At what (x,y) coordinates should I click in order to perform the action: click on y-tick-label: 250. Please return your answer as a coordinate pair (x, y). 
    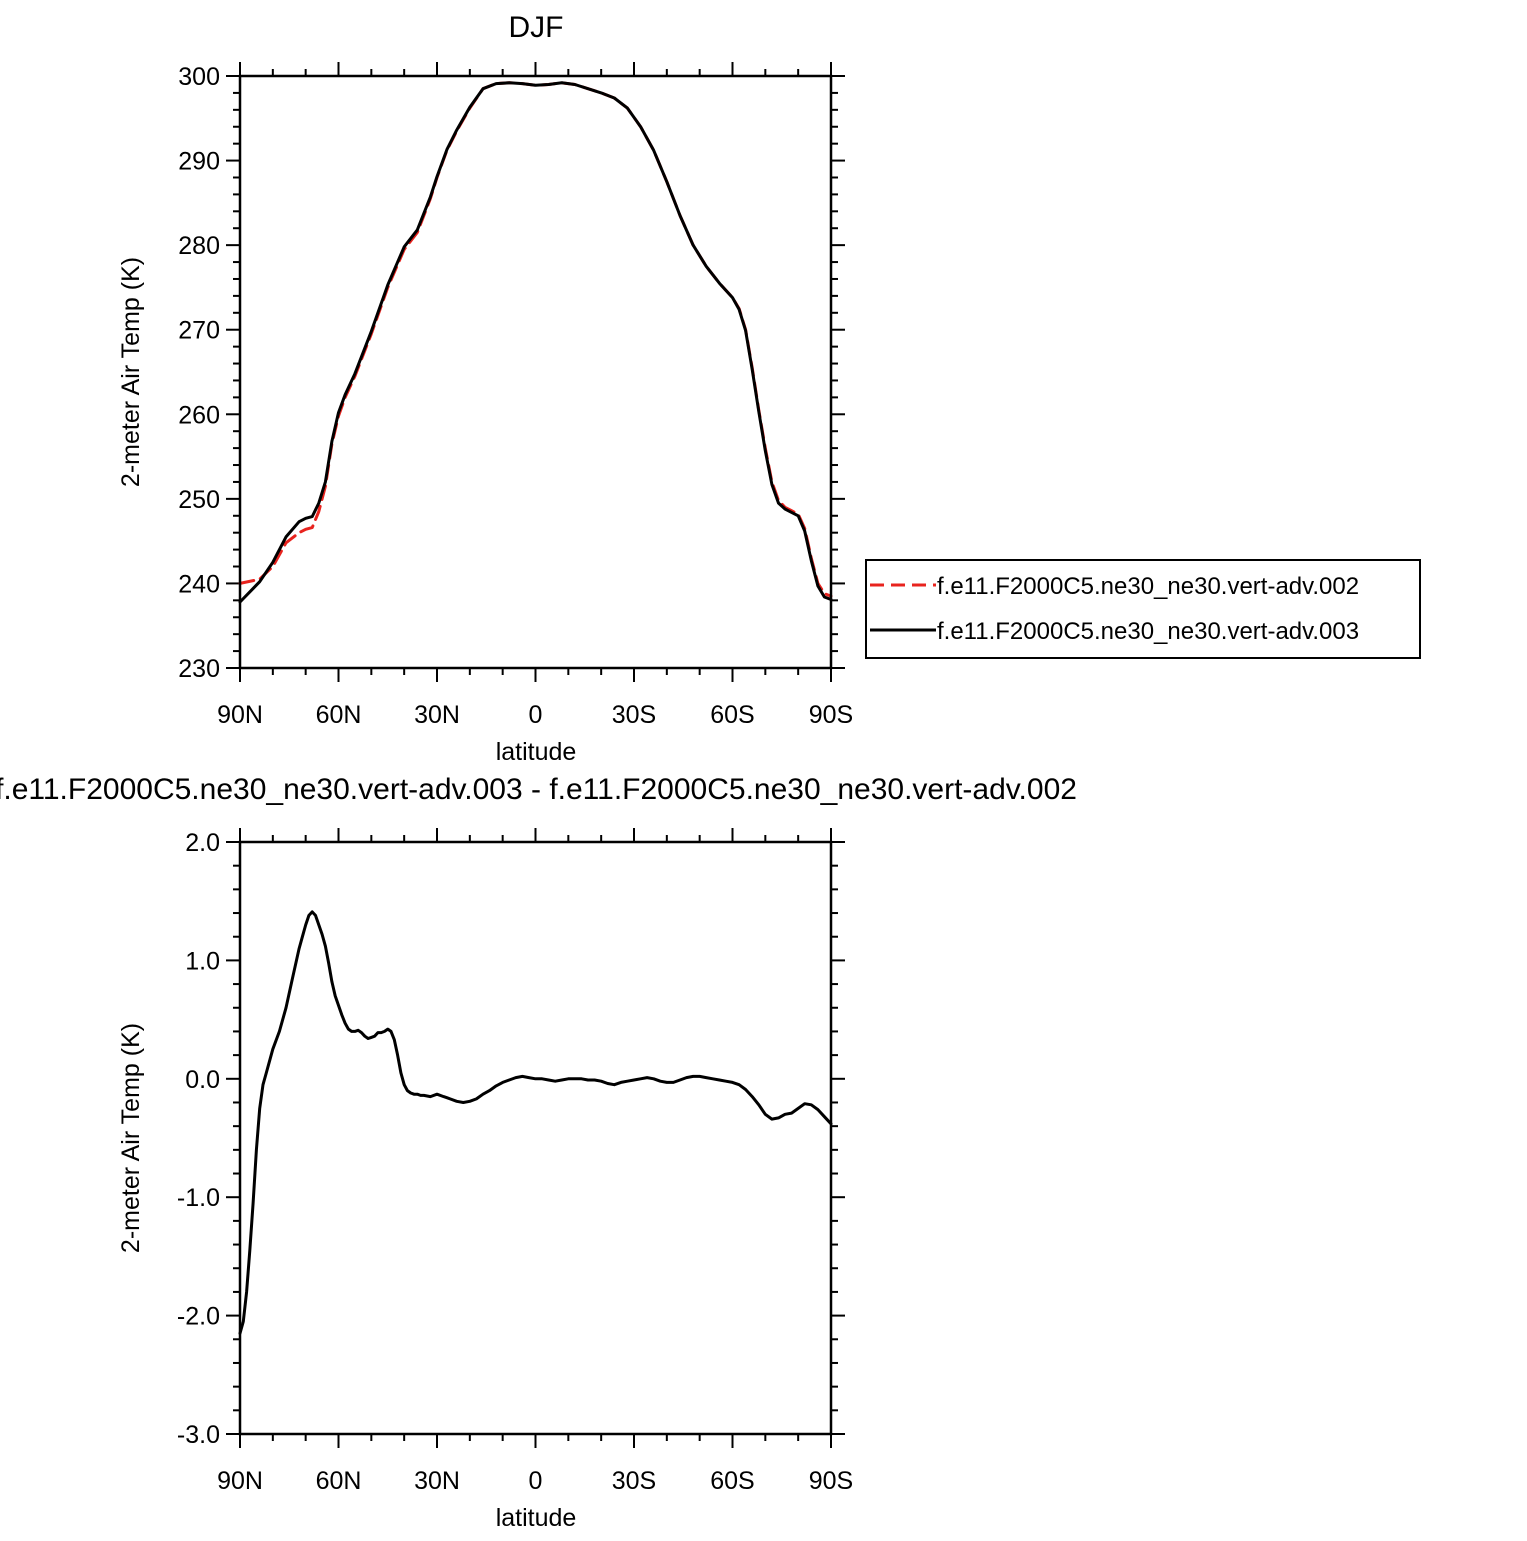
    Looking at the image, I should click on (199, 500).